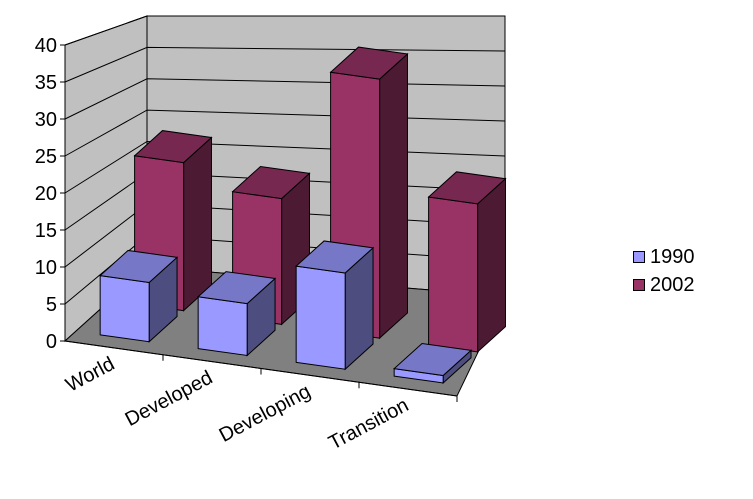 This screenshot has height=499, width=753. Describe the element at coordinates (46, 83) in the screenshot. I see `y-tick-label: 35` at that location.